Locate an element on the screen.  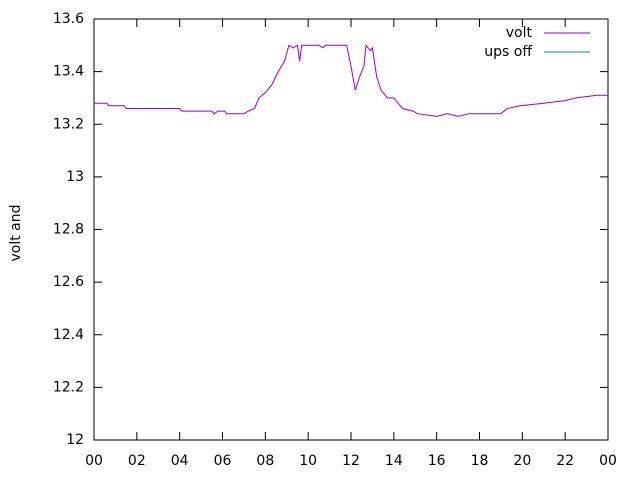
y-tick-label: 13.2 is located at coordinates (68, 124).